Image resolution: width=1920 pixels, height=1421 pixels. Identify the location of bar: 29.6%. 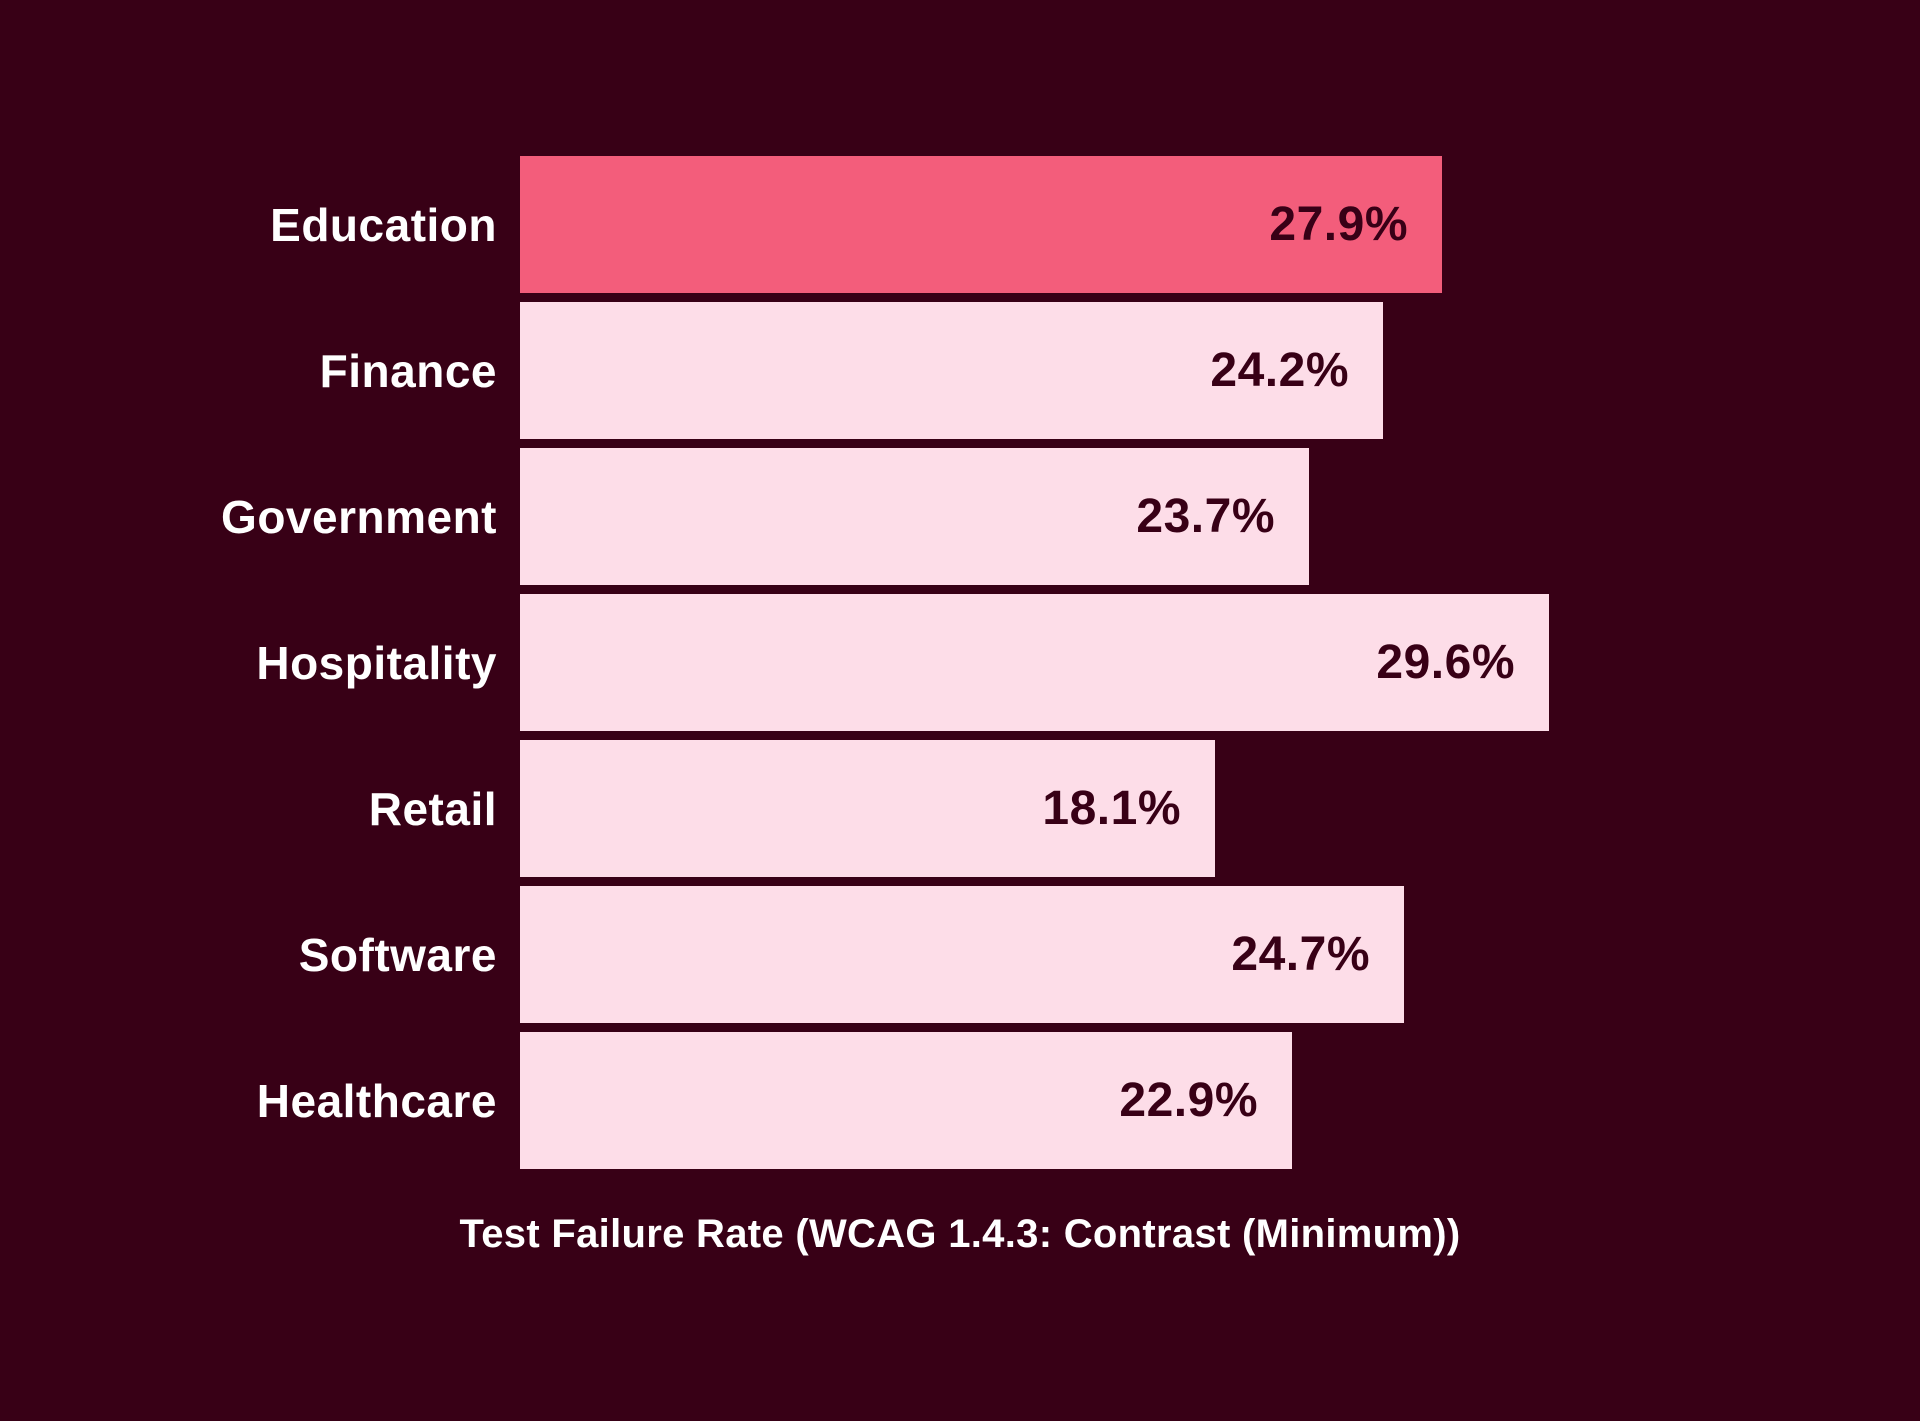
(1034, 662).